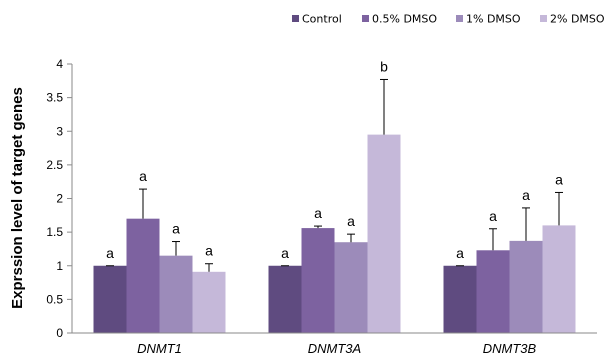 Image resolution: width=611 pixels, height=357 pixels. What do you see at coordinates (510, 348) in the screenshot?
I see `x-tick-label: DNMT3B` at bounding box center [510, 348].